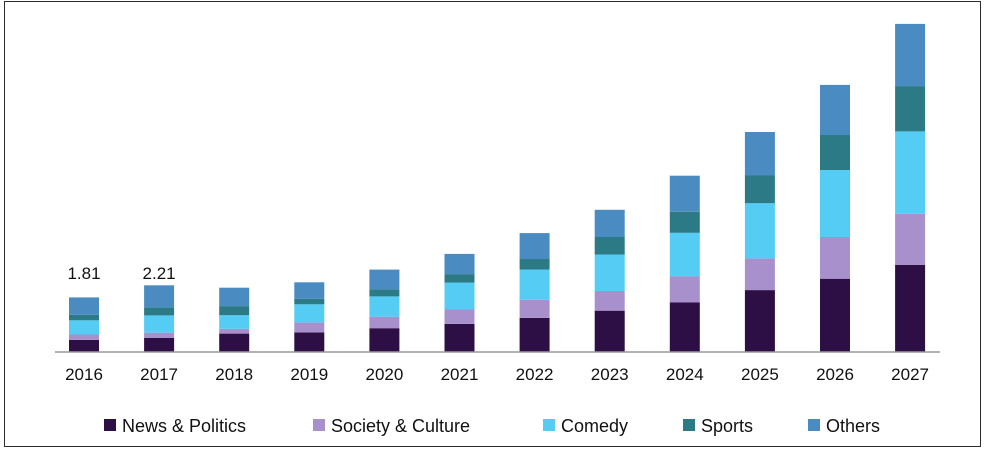 Image resolution: width=987 pixels, height=450 pixels. I want to click on bar-comedy-2023, so click(609, 272).